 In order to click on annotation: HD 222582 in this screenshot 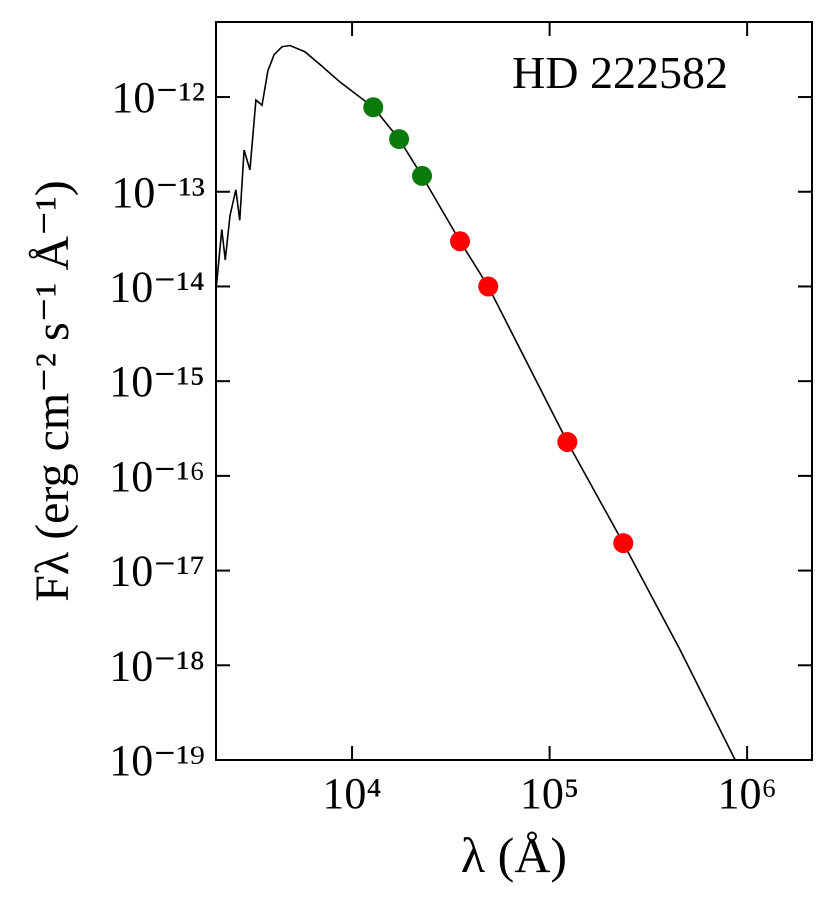, I will do `click(620, 72)`.